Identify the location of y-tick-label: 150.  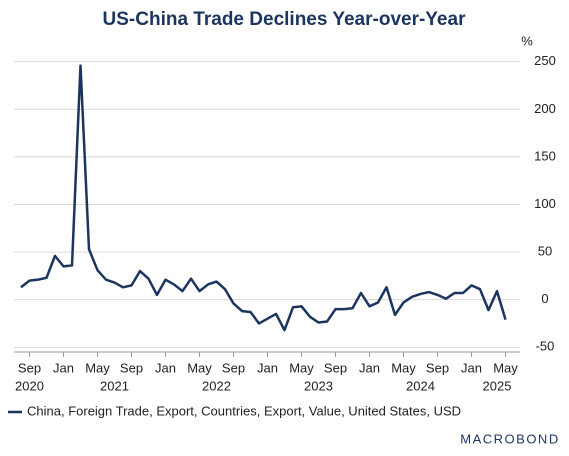
(545, 155).